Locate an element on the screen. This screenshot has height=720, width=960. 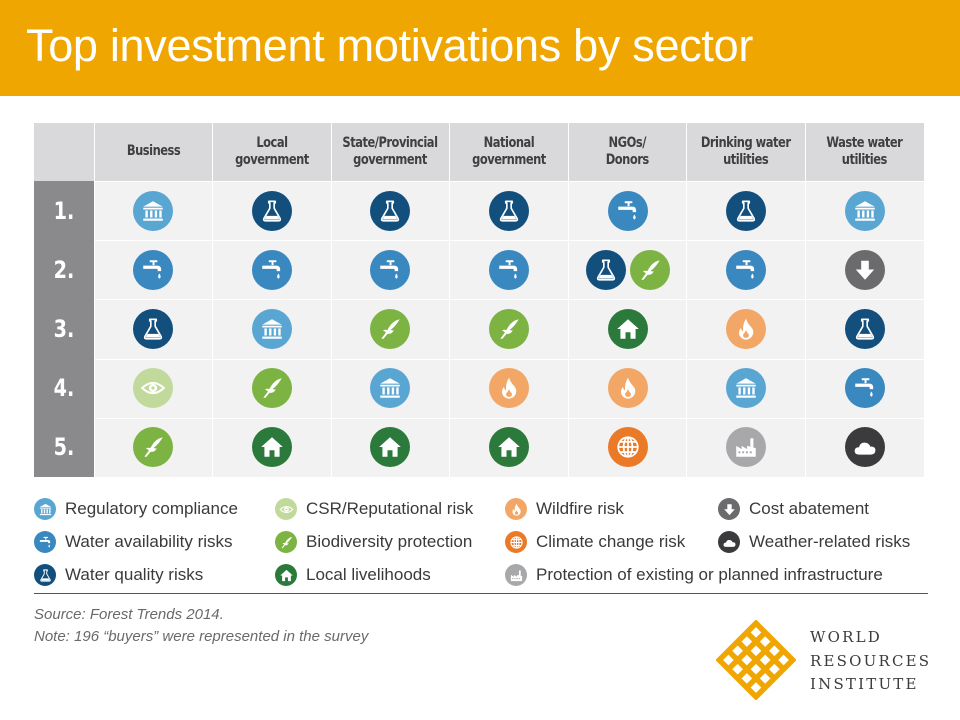
legend-item: Cost abatement is located at coordinates (793, 509).